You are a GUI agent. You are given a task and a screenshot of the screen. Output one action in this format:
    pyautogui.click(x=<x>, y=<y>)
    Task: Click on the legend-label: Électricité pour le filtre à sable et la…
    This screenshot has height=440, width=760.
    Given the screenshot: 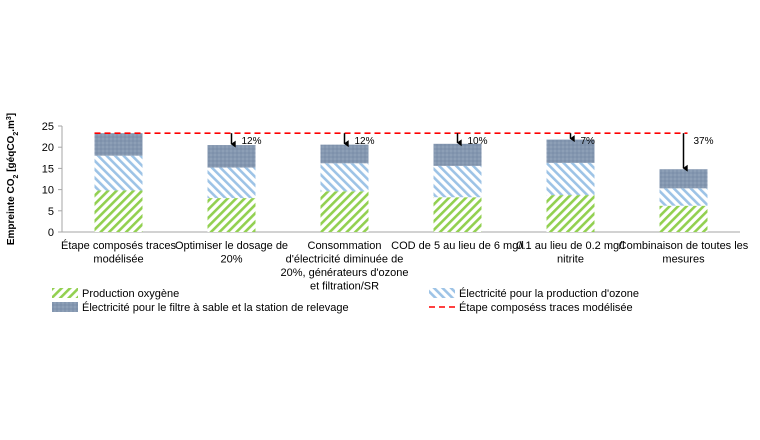 What is the action you would take?
    pyautogui.click(x=215, y=307)
    